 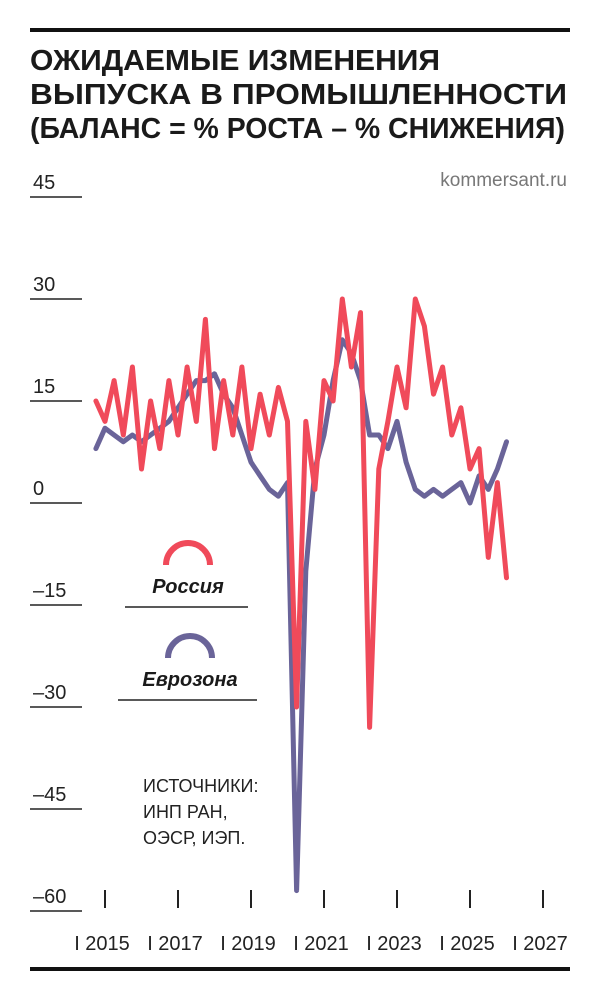 I want to click on x-tick-label: I 2025, so click(x=467, y=944).